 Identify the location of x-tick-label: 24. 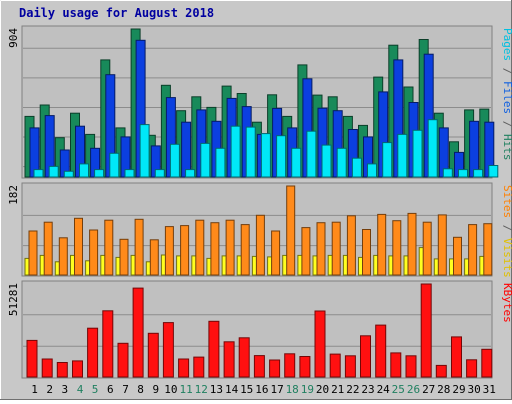
(384, 389).